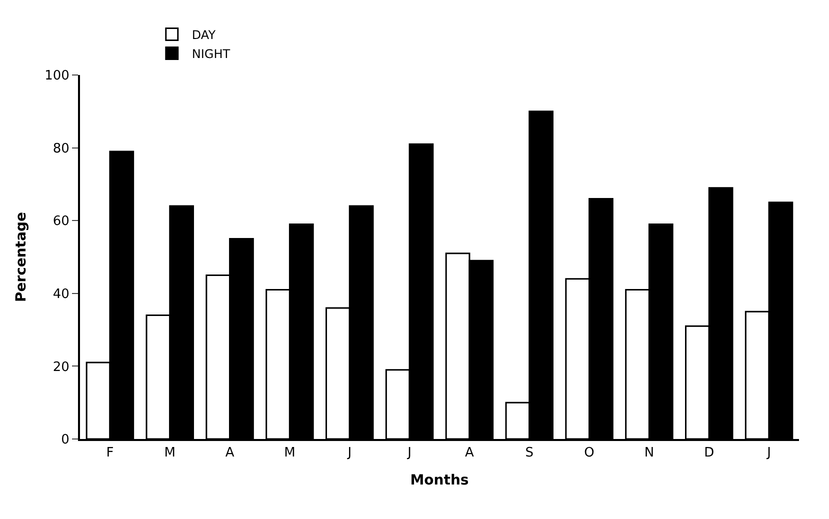 The image size is (829, 519). I want to click on y-tick-label: 40, so click(61, 294).